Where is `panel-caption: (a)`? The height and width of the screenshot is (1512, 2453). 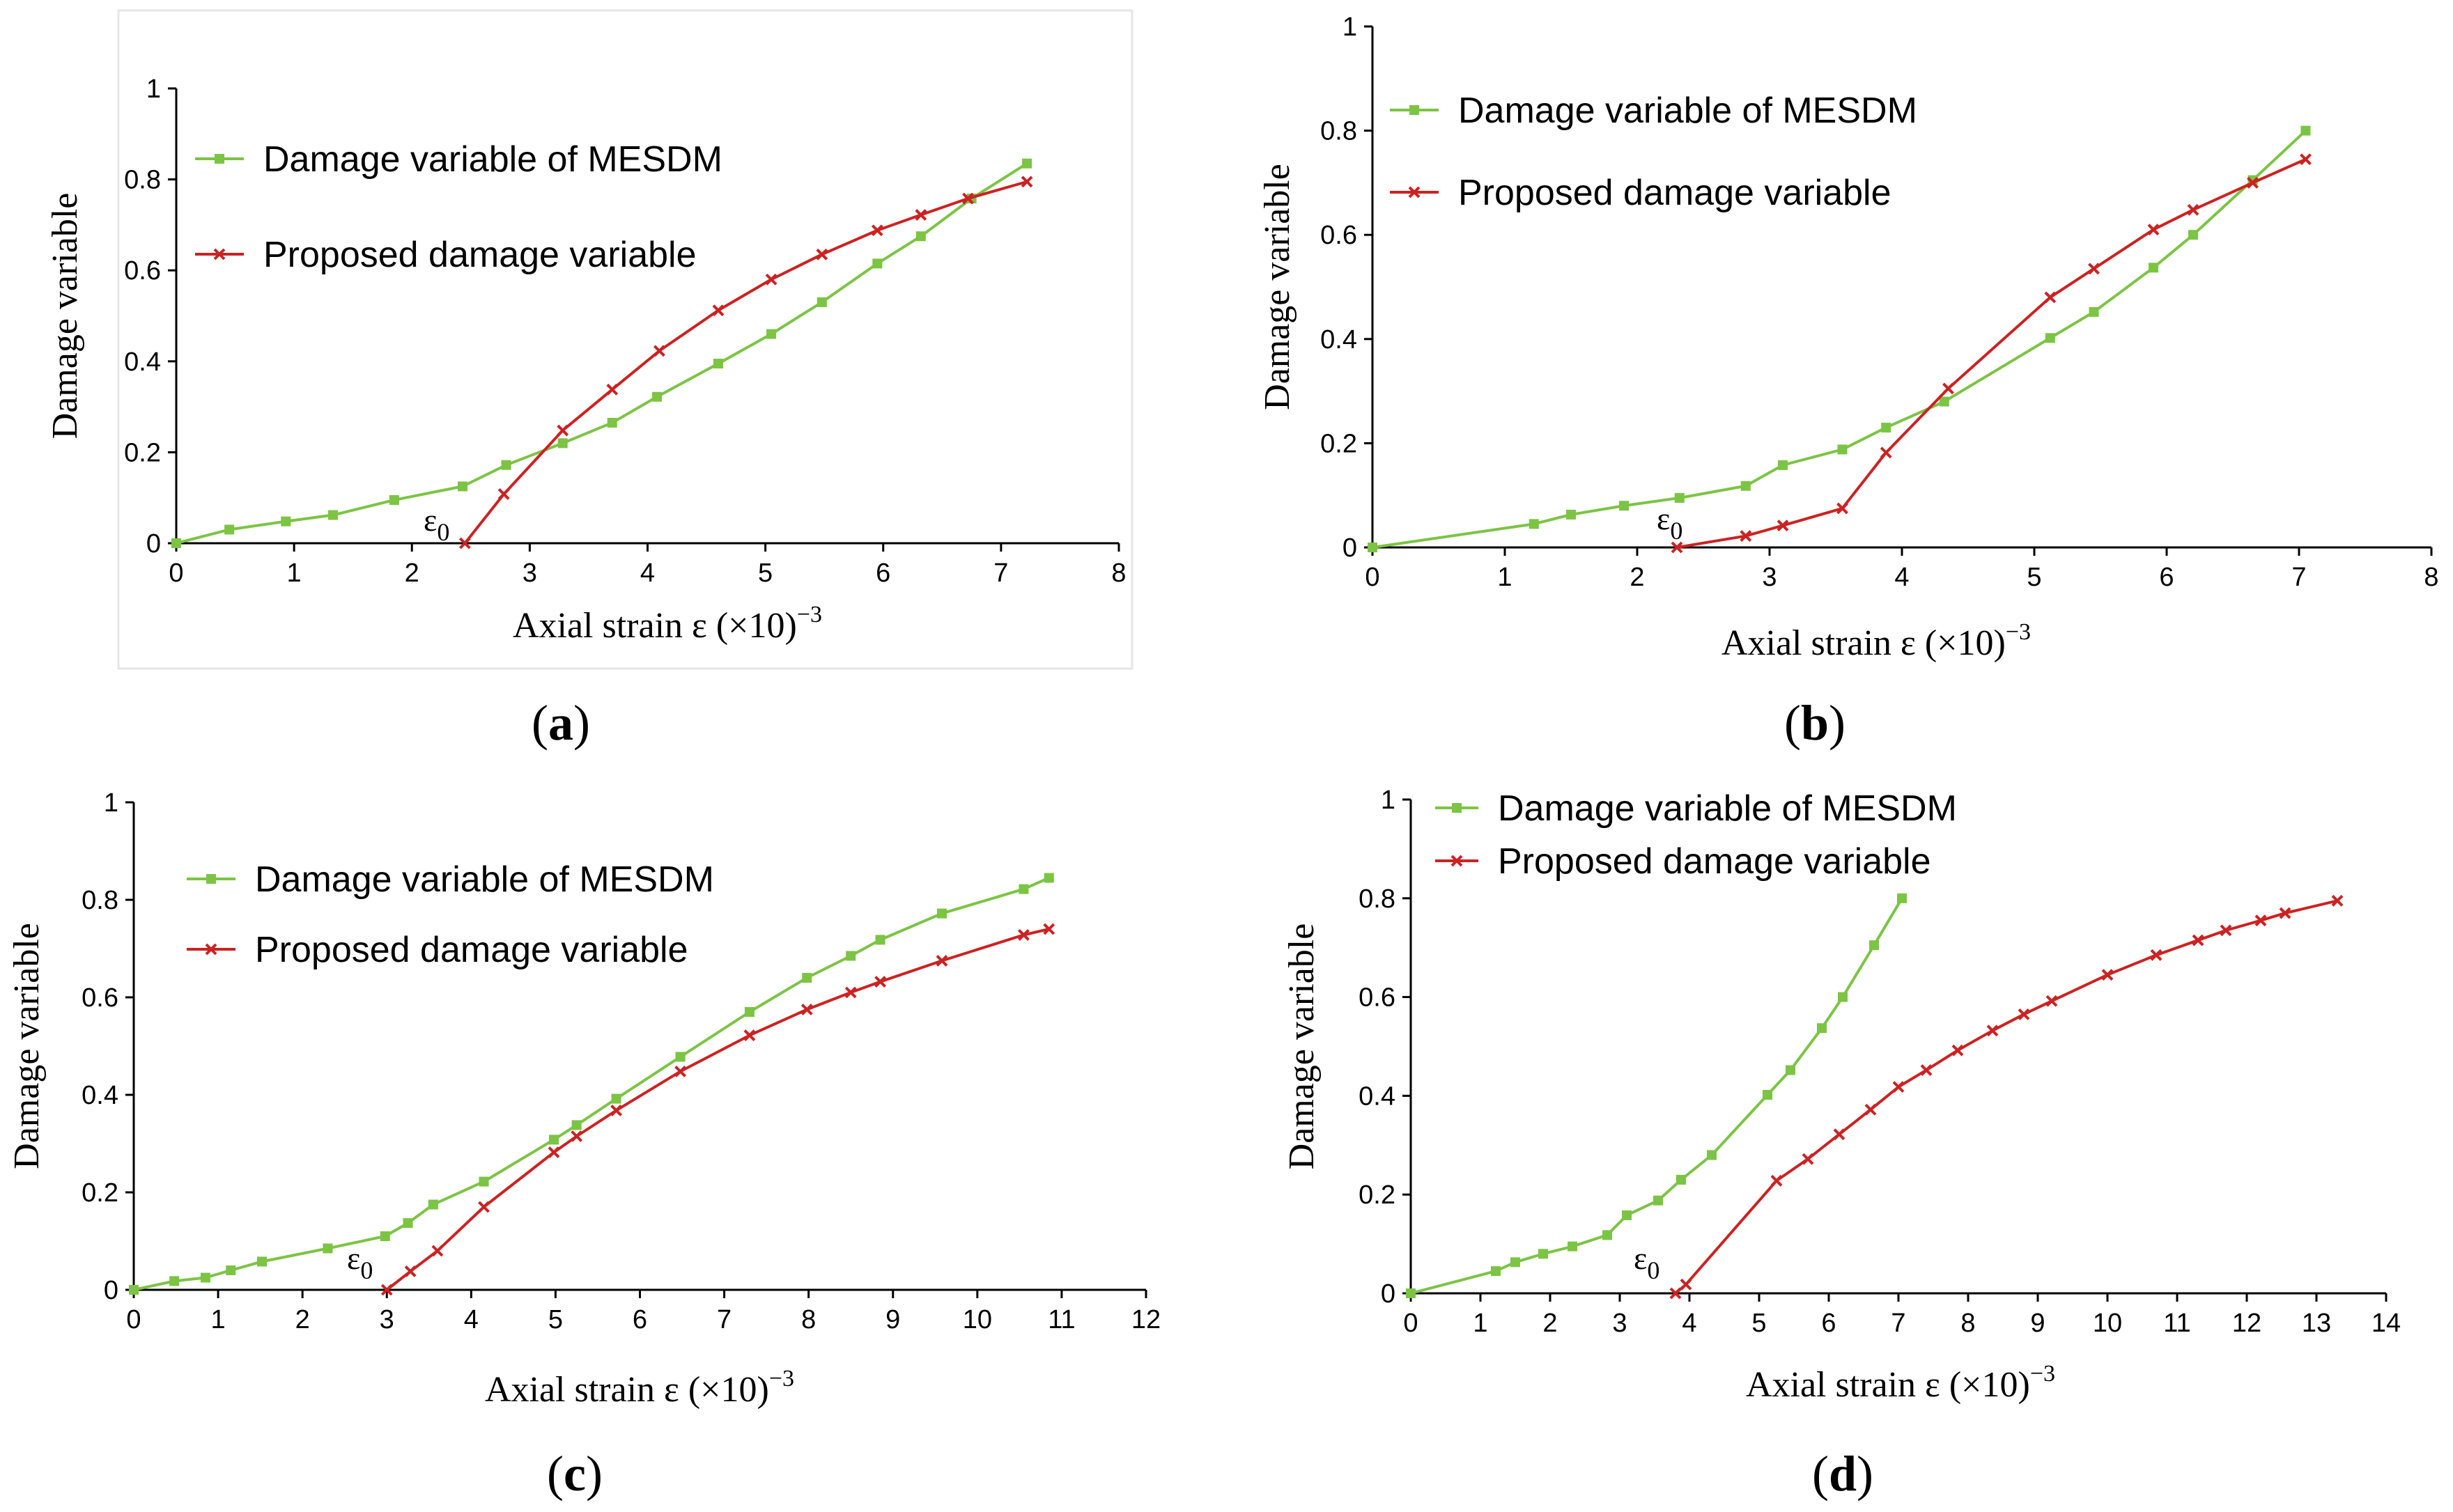
panel-caption: (a) is located at coordinates (561, 723).